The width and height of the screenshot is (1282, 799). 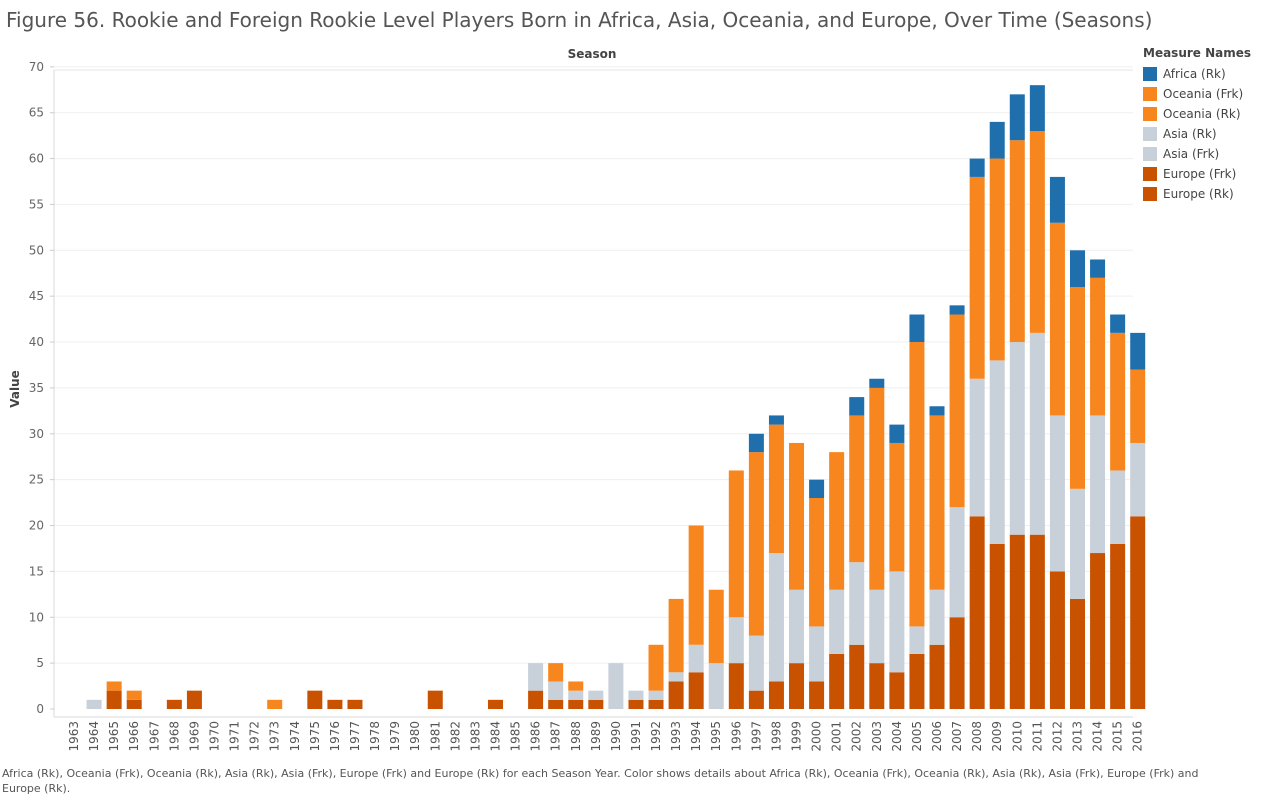 I want to click on y-tick-label: 20, so click(x=36, y=526).